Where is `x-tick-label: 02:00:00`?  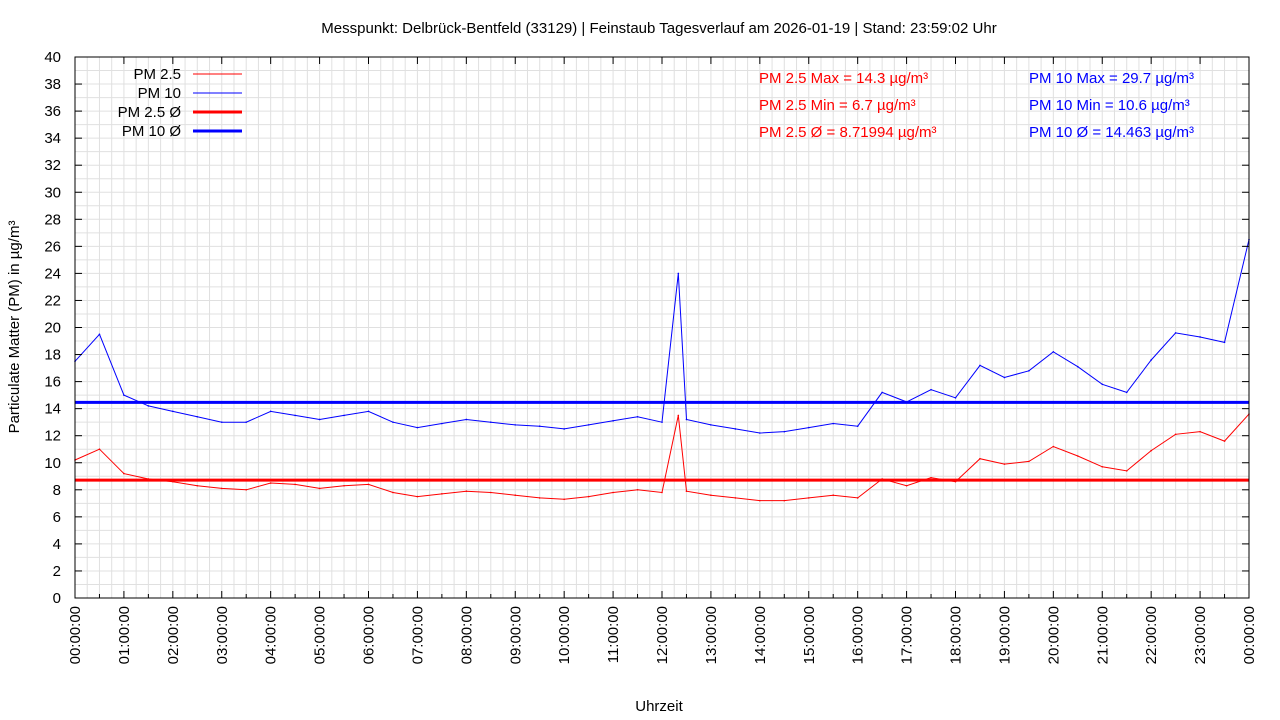
x-tick-label: 02:00:00 is located at coordinates (173, 635).